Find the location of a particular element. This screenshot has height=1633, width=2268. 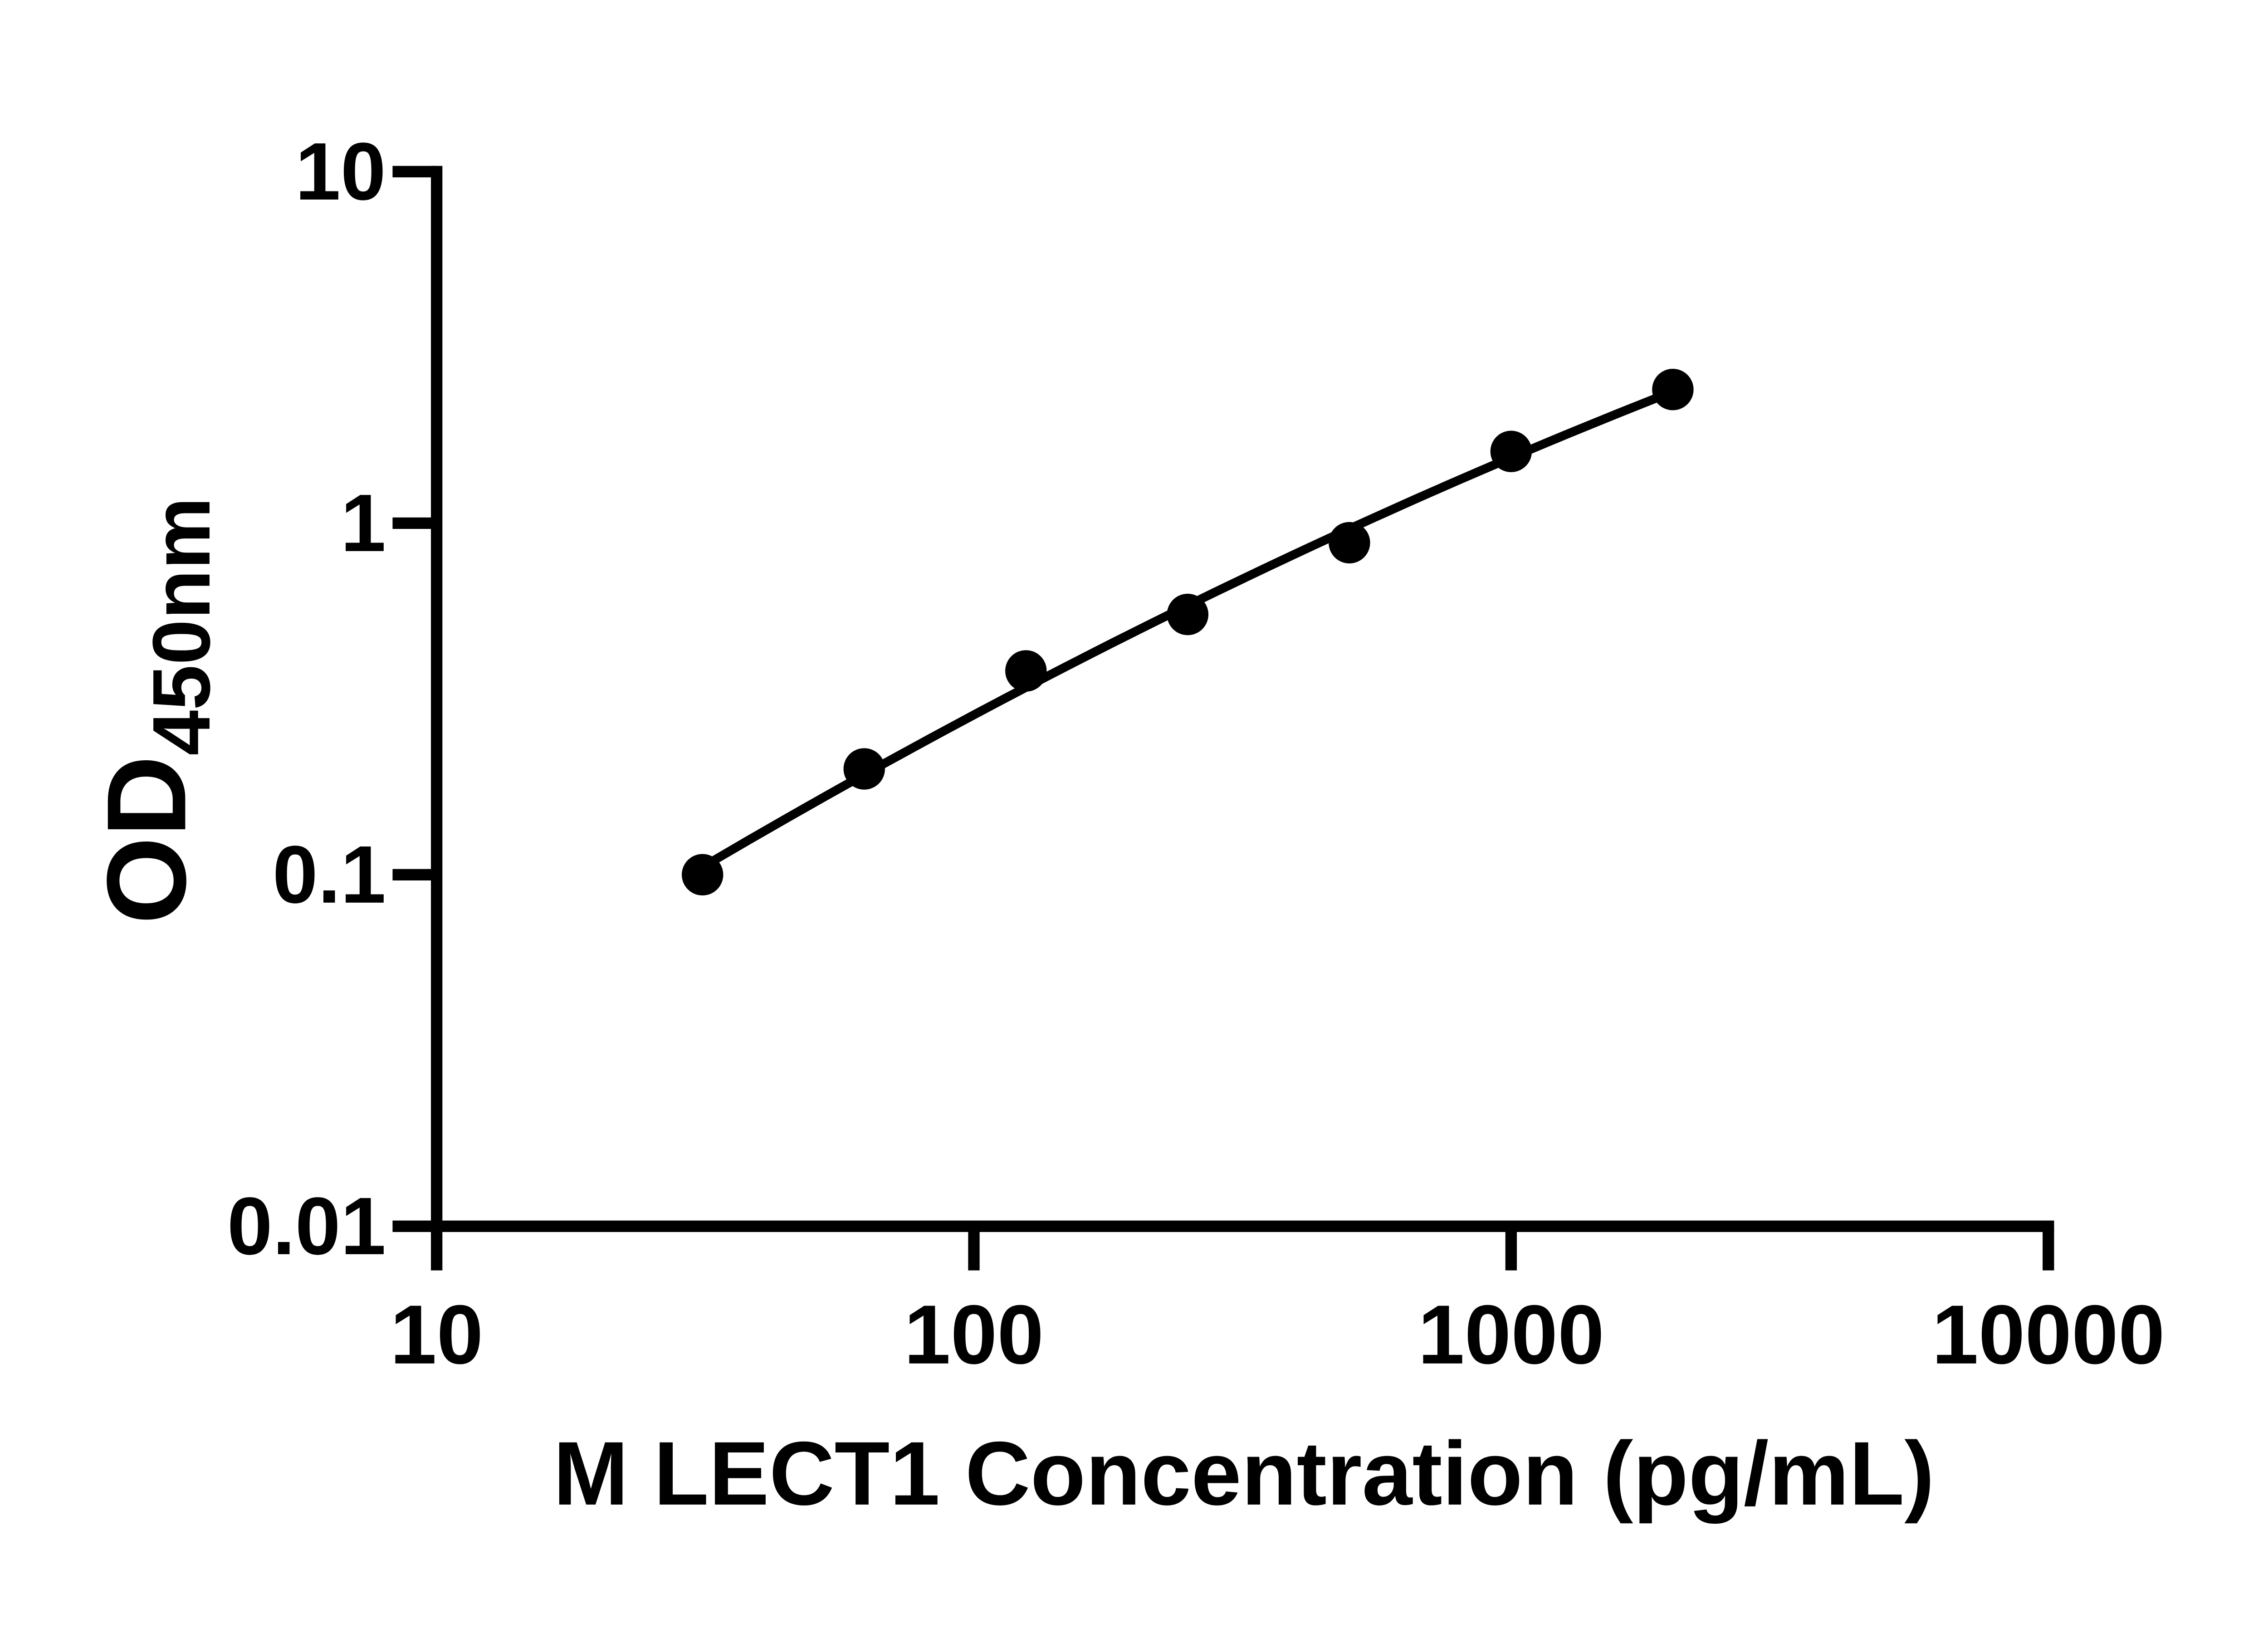

x-tick-label: 1000 is located at coordinates (1511, 1335).